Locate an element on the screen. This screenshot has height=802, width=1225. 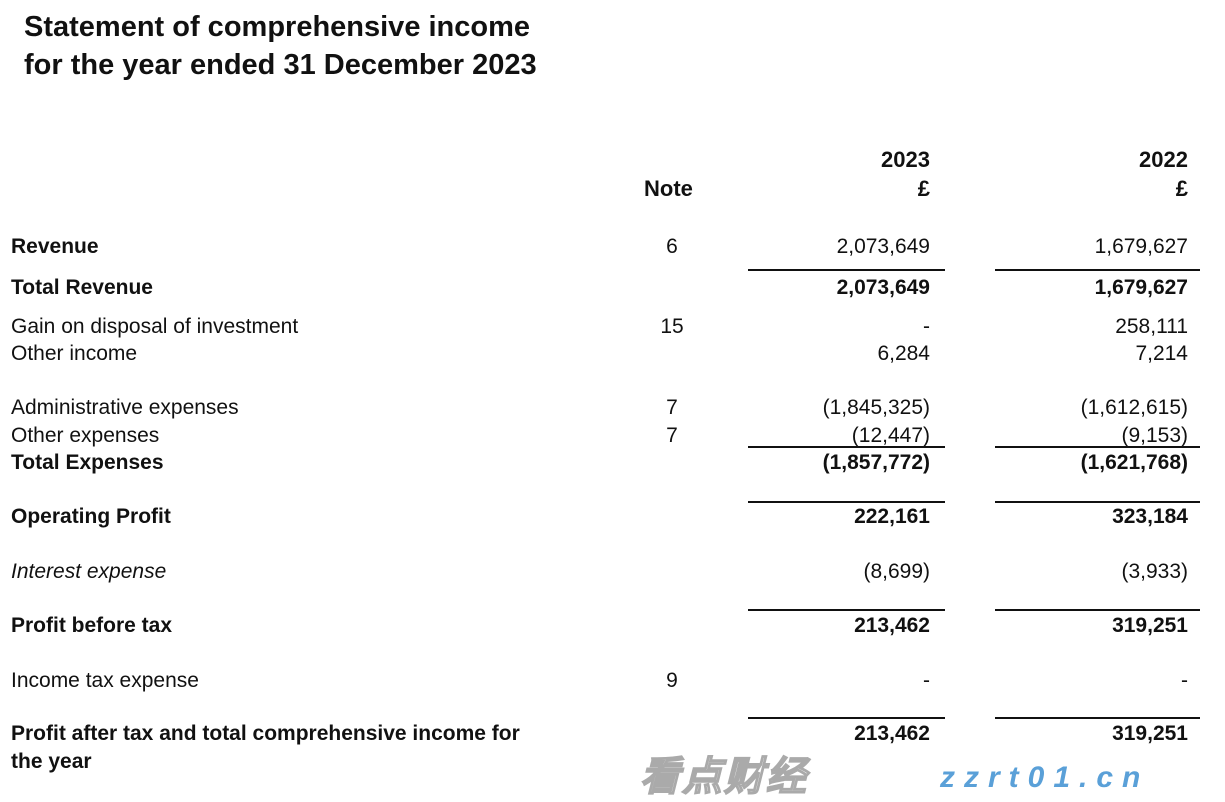
value-2022: 323,184 is located at coordinates (1150, 516).